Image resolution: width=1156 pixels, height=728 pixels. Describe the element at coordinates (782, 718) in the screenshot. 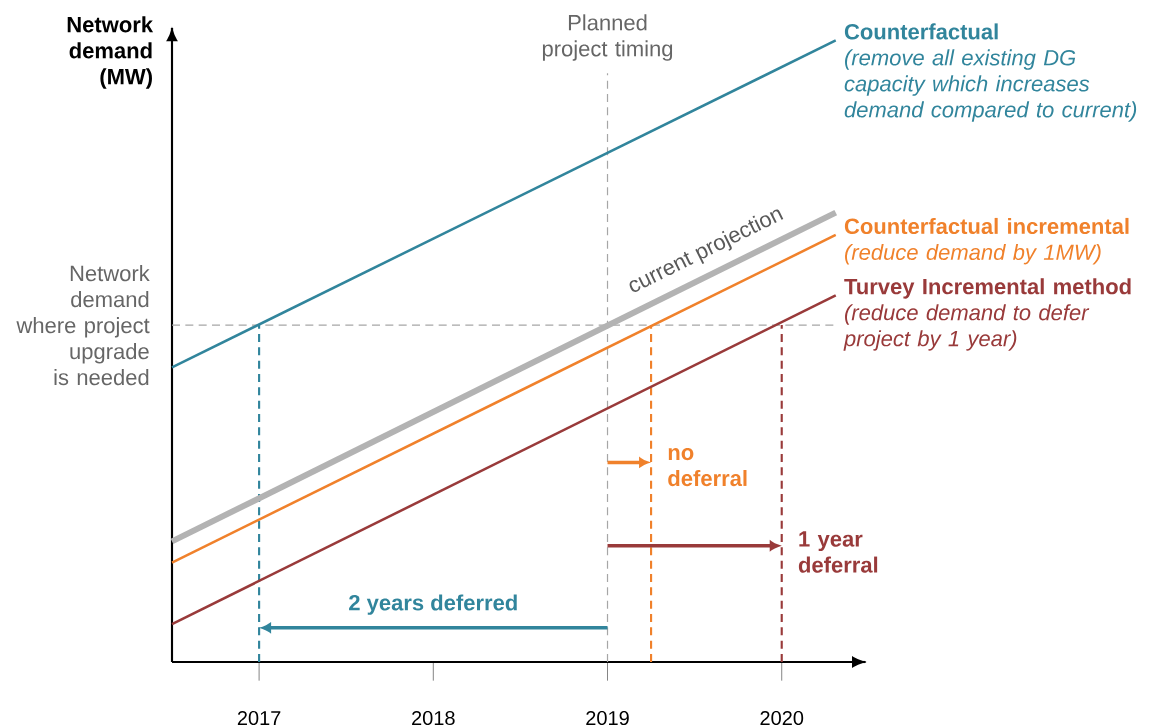

I see `x-tick-label: 2020` at that location.